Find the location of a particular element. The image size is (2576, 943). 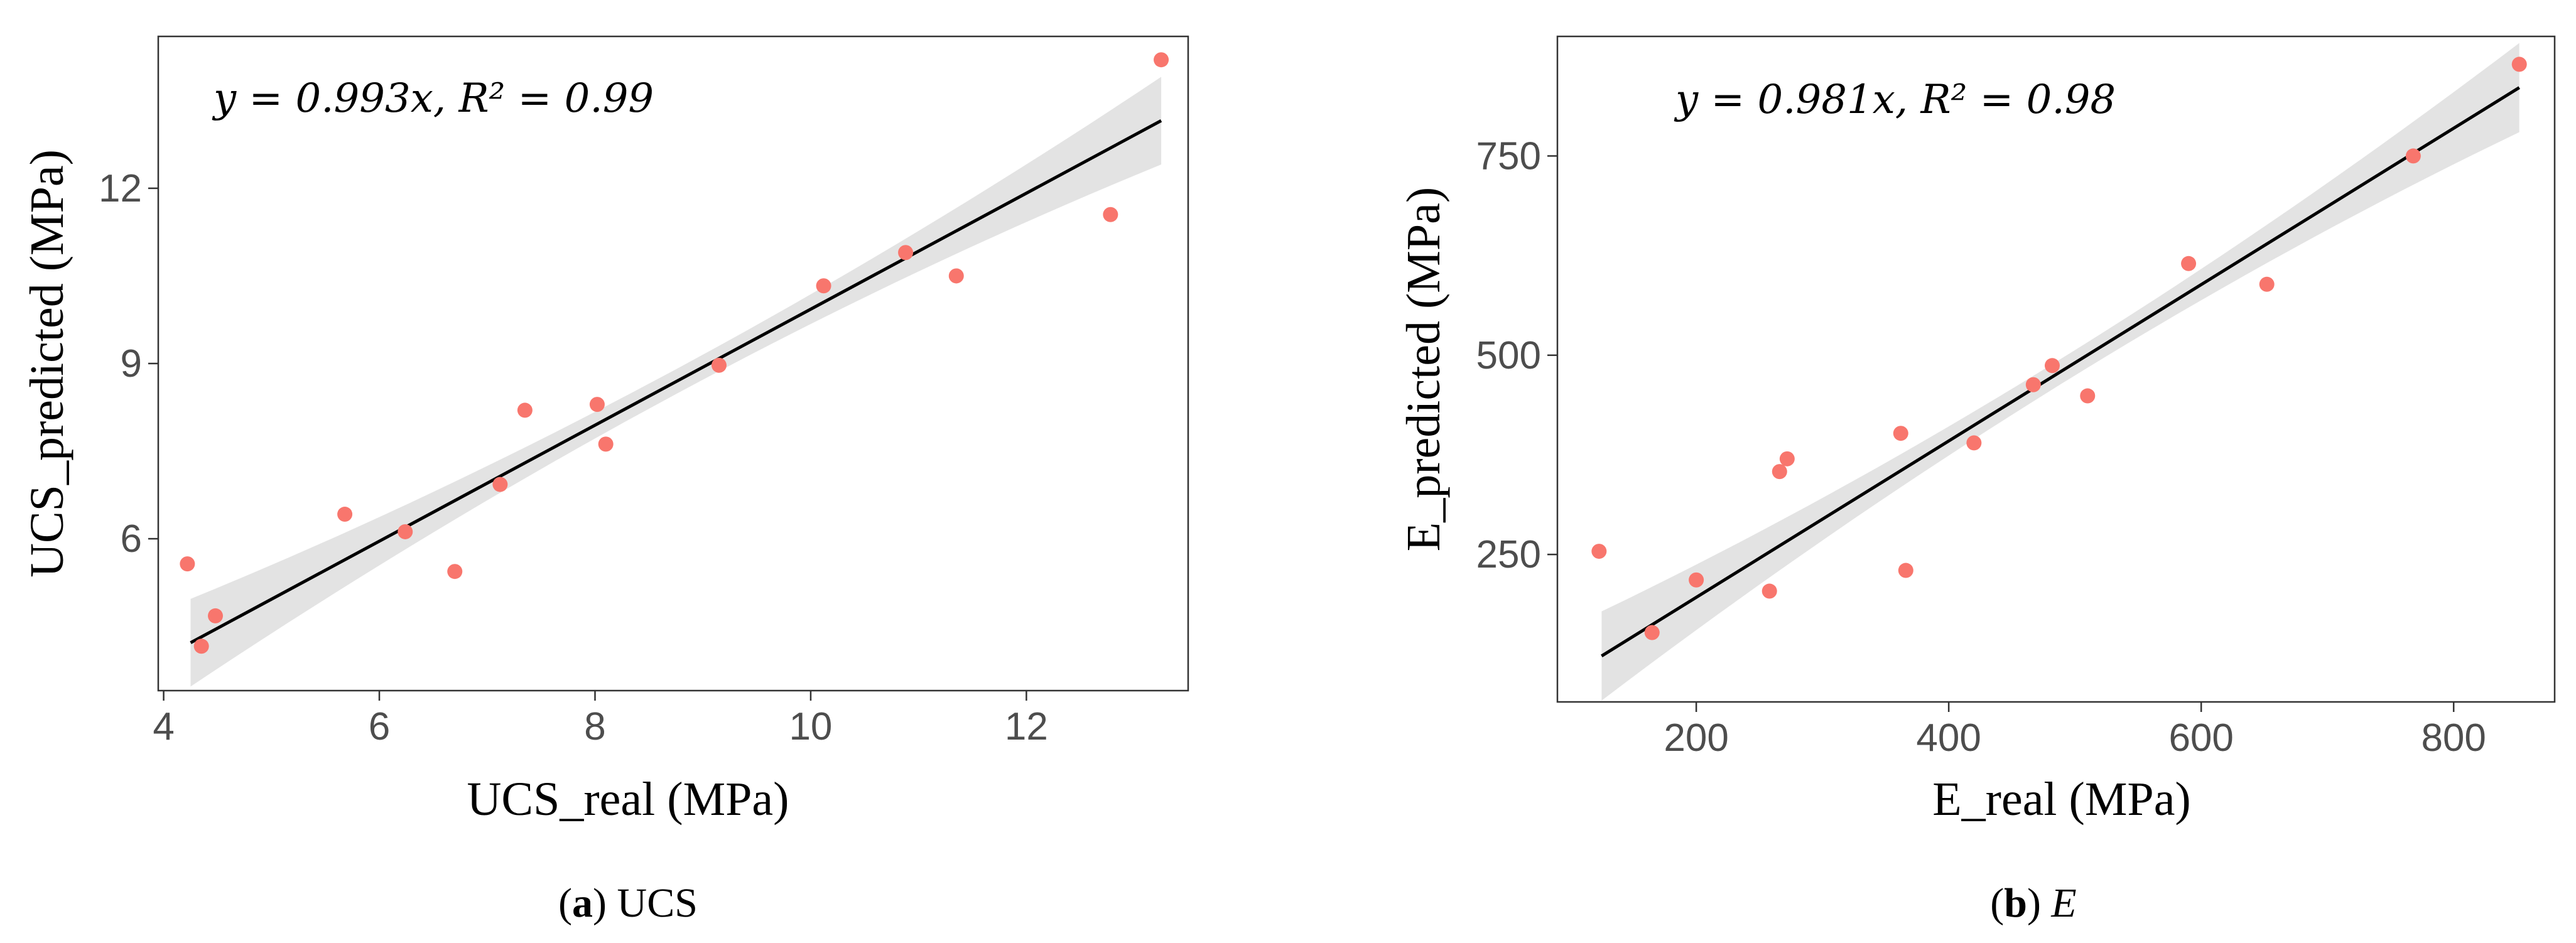

x-tick-label: 200 is located at coordinates (1696, 738).